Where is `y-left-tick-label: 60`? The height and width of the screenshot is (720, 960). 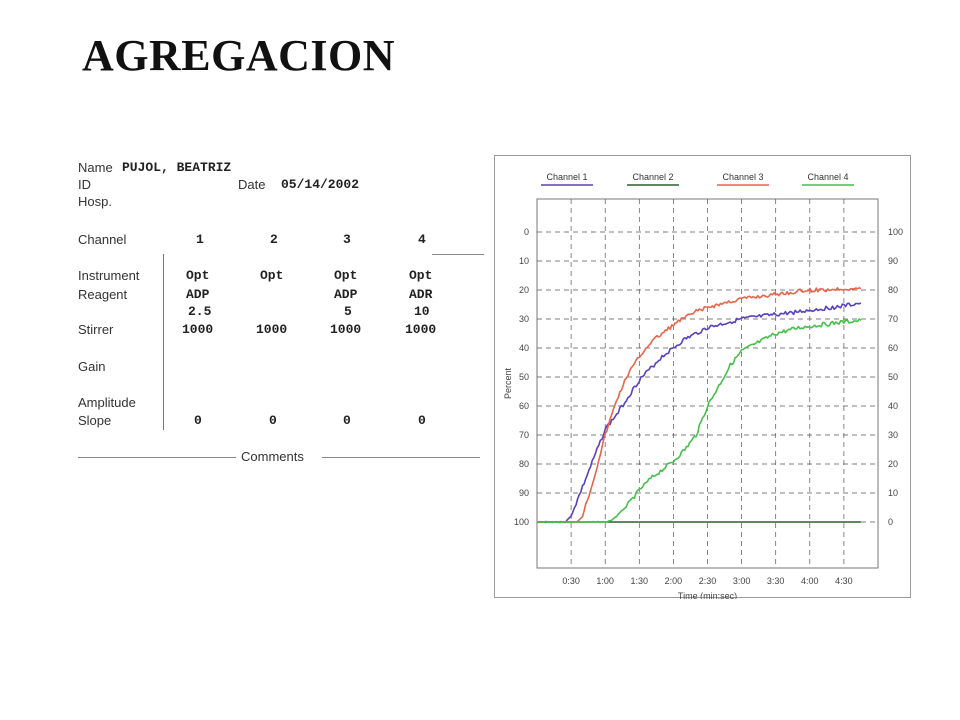
y-left-tick-label: 60 is located at coordinates (524, 406).